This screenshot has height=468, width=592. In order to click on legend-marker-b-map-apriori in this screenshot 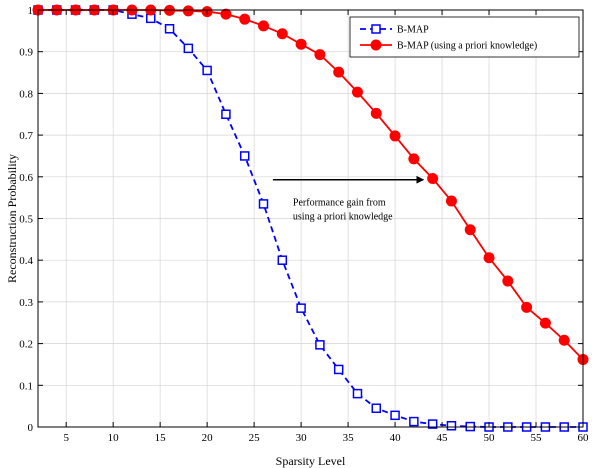, I will do `click(376, 45)`.